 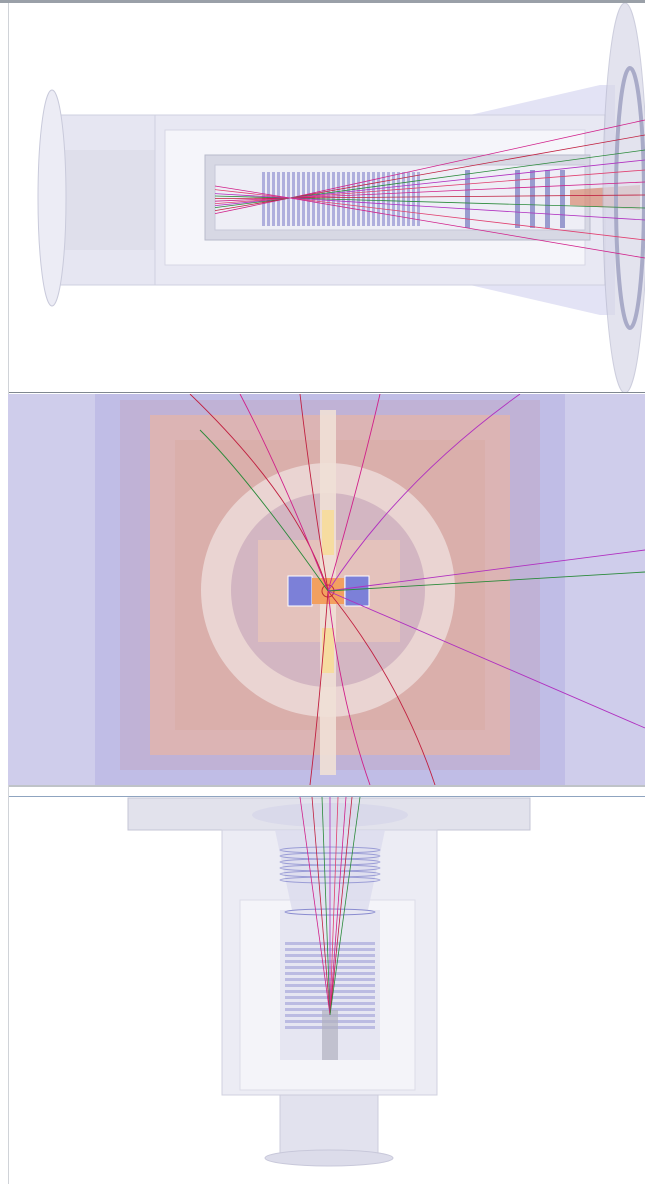 What do you see at coordinates (300, 591) in the screenshot?
I see `pad-left` at bounding box center [300, 591].